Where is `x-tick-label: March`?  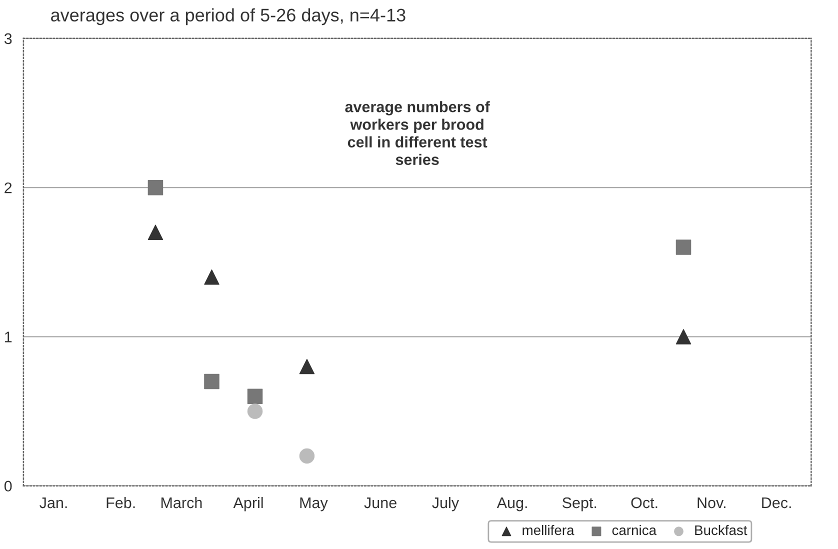
x-tick-label: March is located at coordinates (181, 502).